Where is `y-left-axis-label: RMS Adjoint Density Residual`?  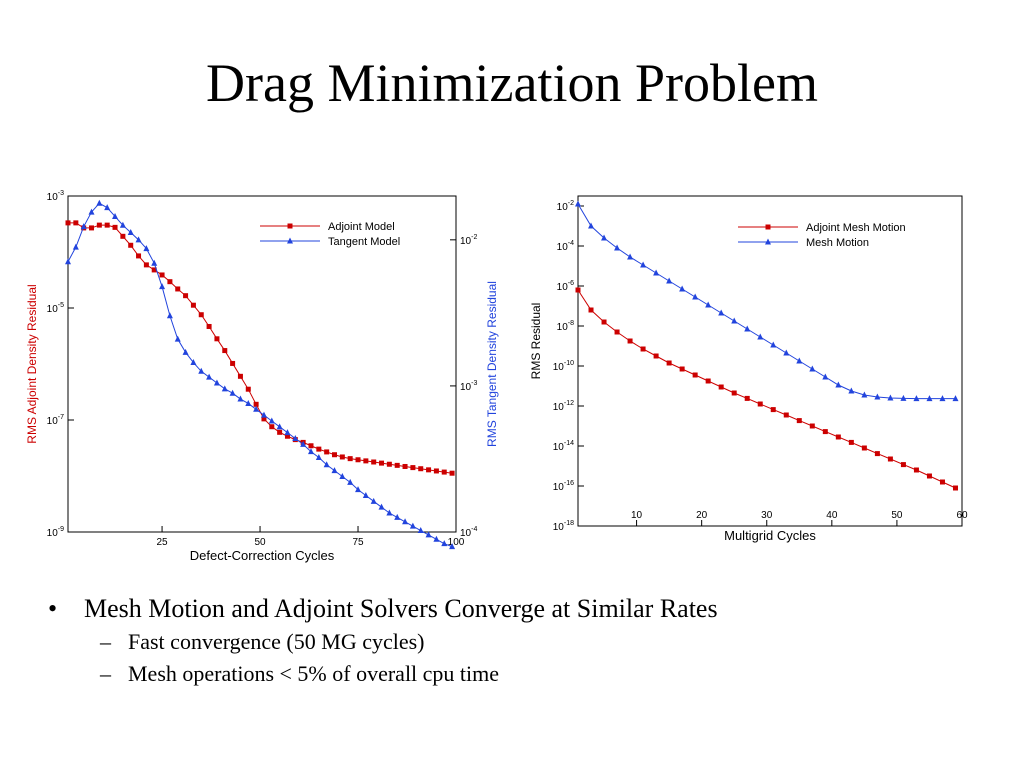
y-left-axis-label: RMS Adjoint Density Residual is located at coordinates (32, 363).